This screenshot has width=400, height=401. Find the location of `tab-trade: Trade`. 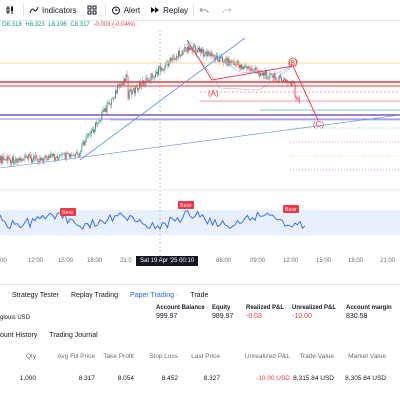

tab-trade: Trade is located at coordinates (199, 297).